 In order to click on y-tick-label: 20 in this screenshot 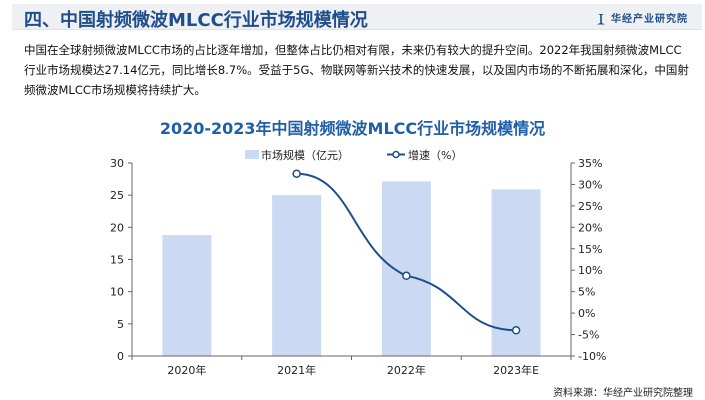, I will do `click(117, 227)`.